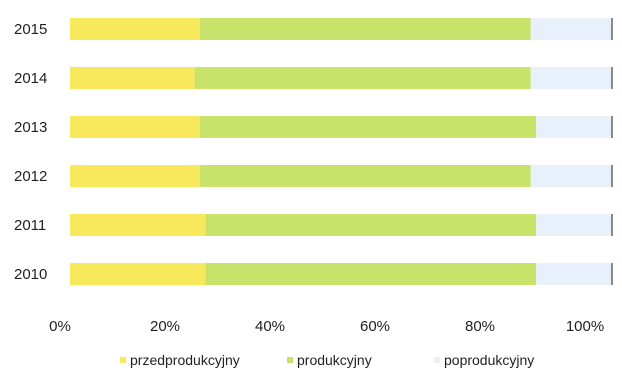  What do you see at coordinates (185, 360) in the screenshot?
I see `legend-label: przedprodukcyjny` at bounding box center [185, 360].